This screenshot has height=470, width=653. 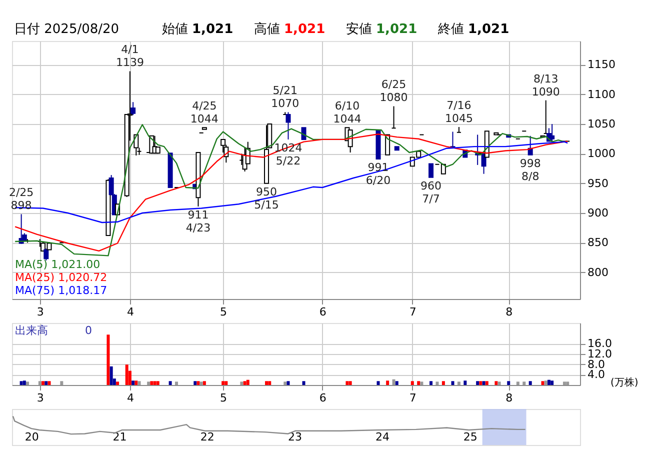 I want to click on y-tick-label: 800, so click(x=598, y=272).